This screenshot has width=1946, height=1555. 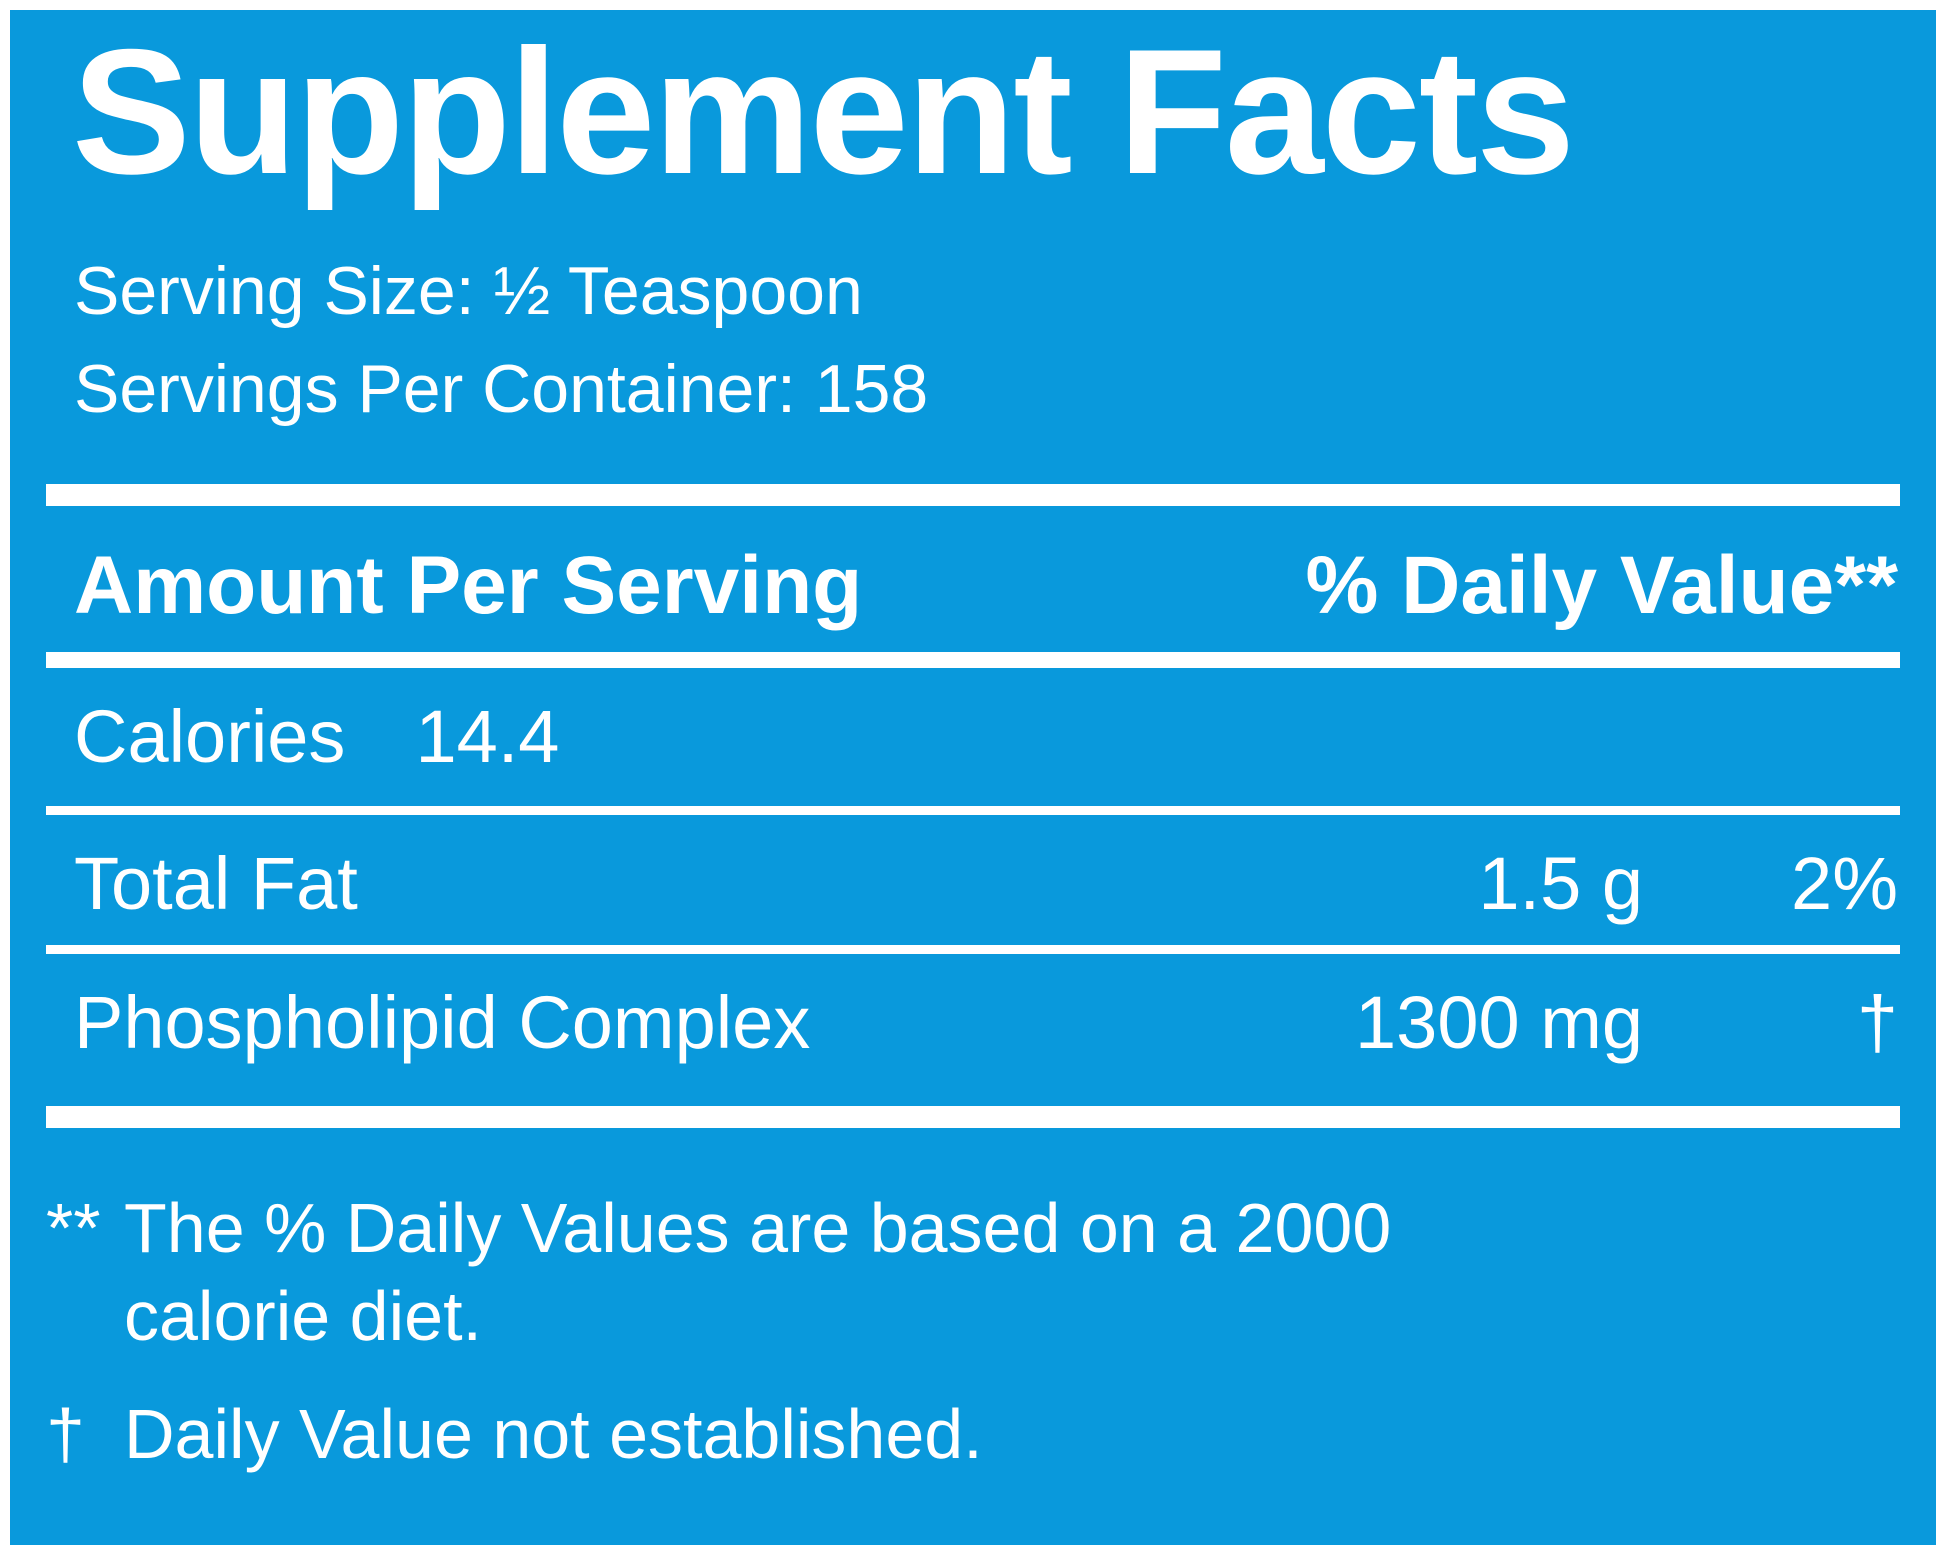 I want to click on calories-label: Calories, so click(x=210, y=736).